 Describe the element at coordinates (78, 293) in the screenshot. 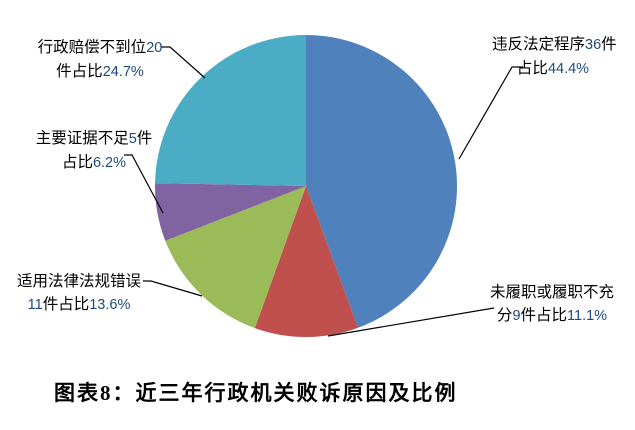

I see `slice-label-3: 适用法律法规错误 11件占比13.6%` at that location.